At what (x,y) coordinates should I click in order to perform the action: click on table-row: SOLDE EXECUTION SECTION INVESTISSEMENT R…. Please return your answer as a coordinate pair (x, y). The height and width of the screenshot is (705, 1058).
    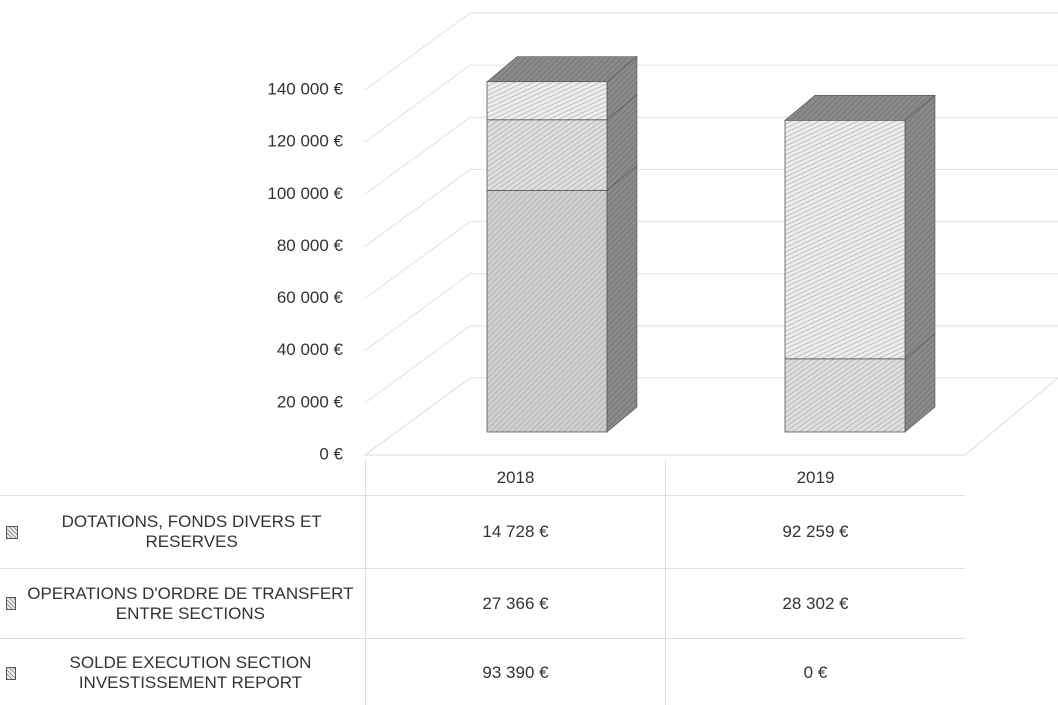
    Looking at the image, I should click on (482, 672).